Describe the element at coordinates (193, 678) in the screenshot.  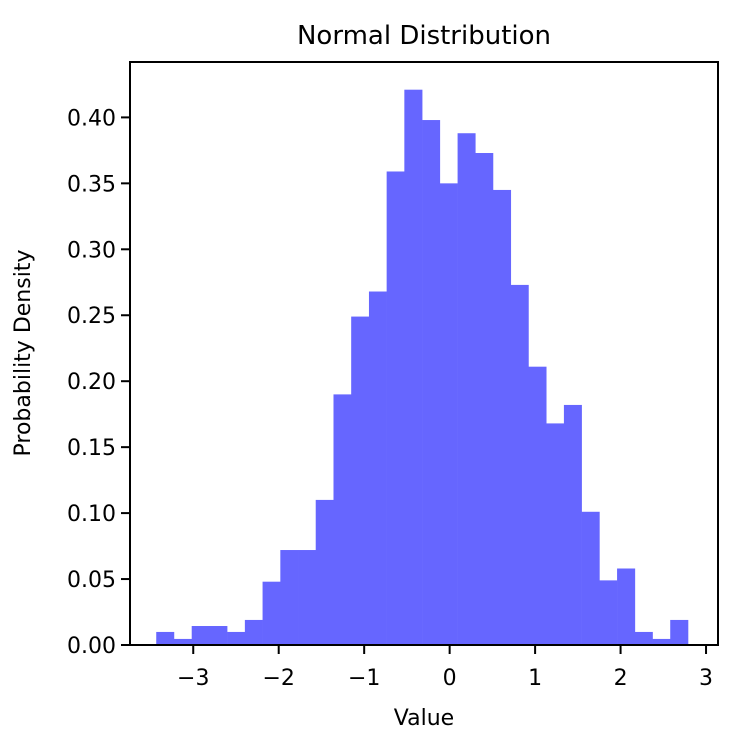
I see `x-tick-label: −3` at that location.